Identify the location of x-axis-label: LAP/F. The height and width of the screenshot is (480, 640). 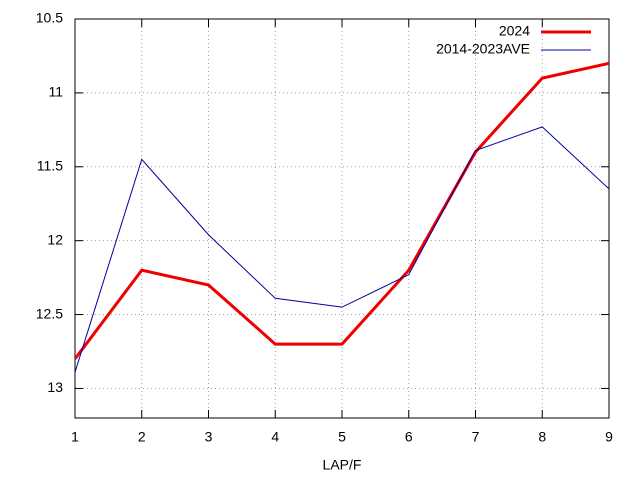
(342, 465).